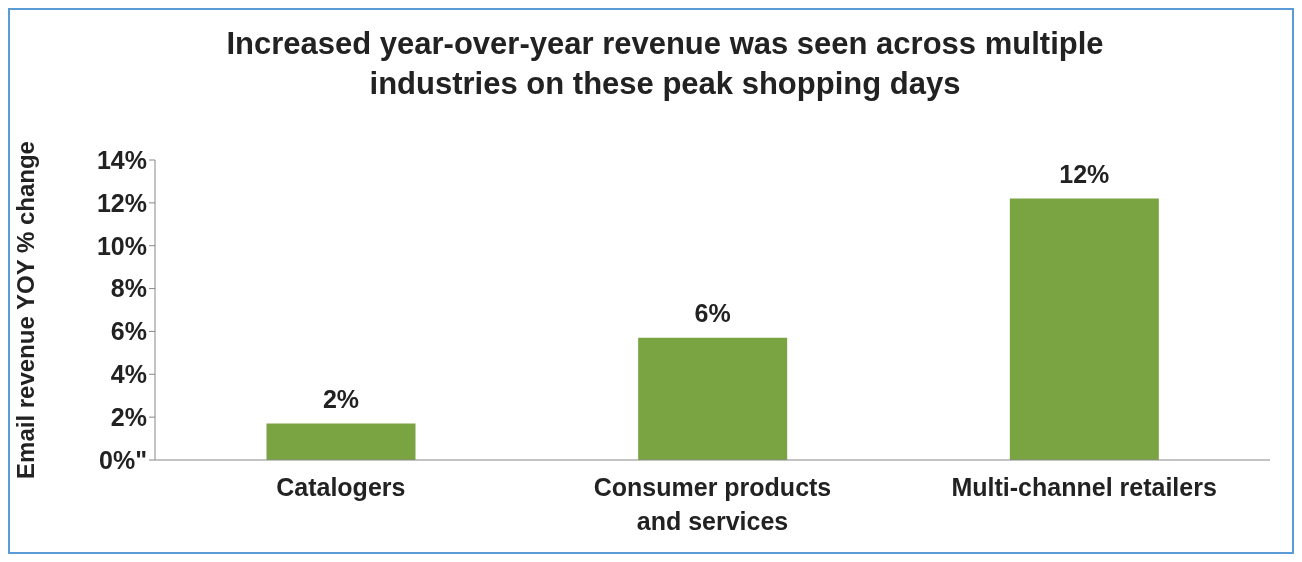 The width and height of the screenshot is (1302, 562). Describe the element at coordinates (712, 312) in the screenshot. I see `data-label: 6%` at that location.